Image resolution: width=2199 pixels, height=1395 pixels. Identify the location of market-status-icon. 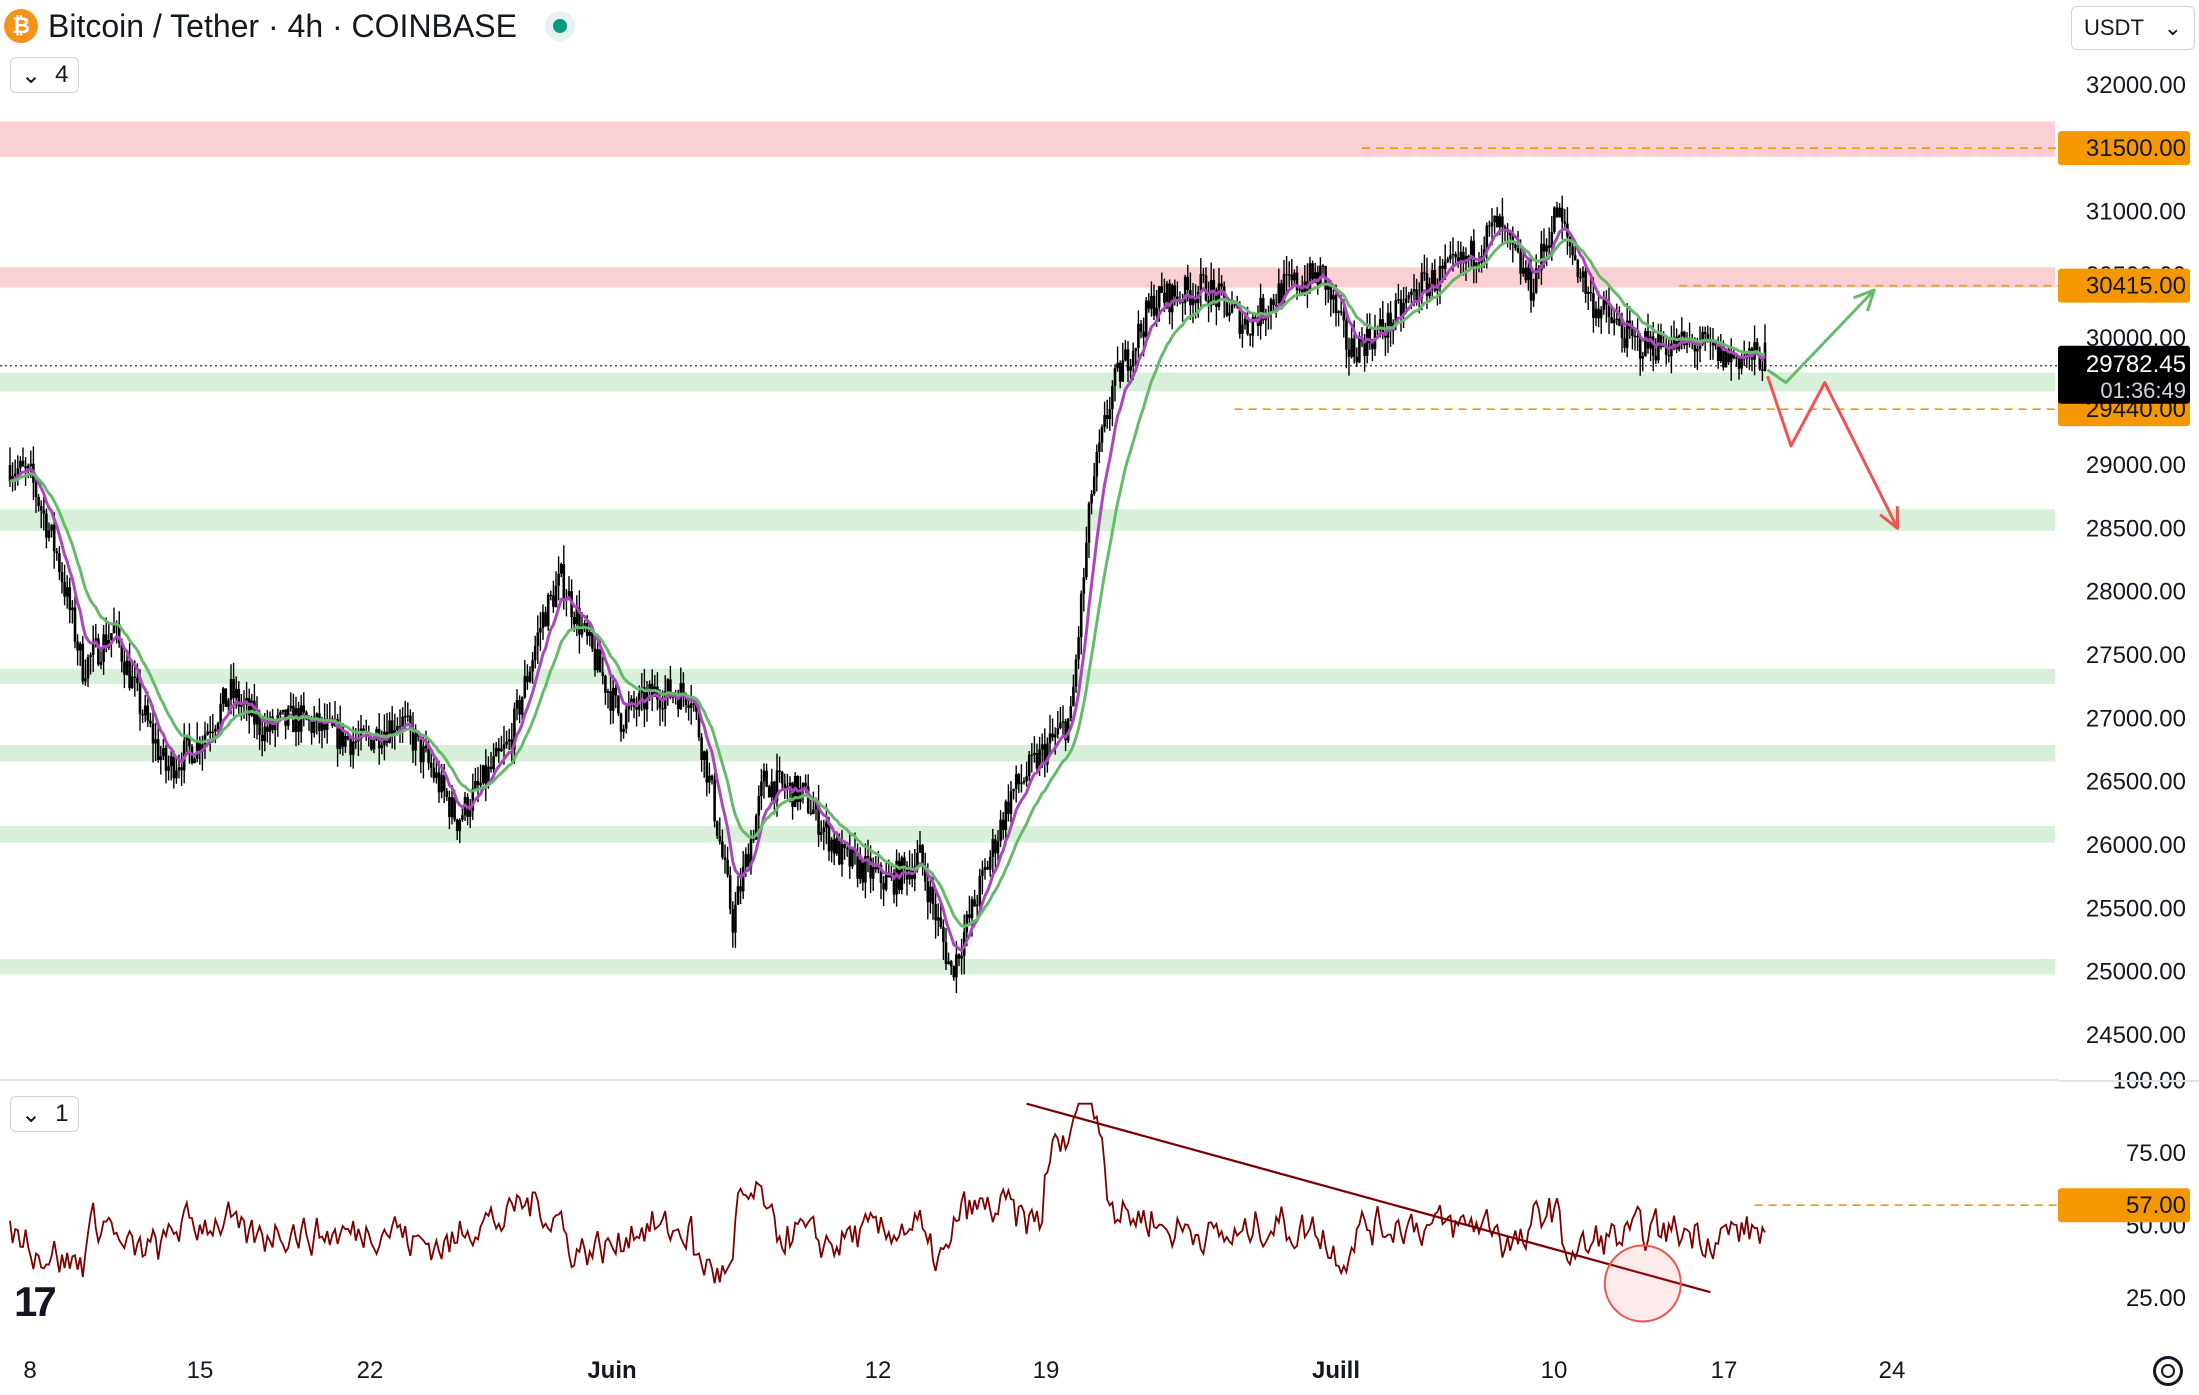
(559, 26).